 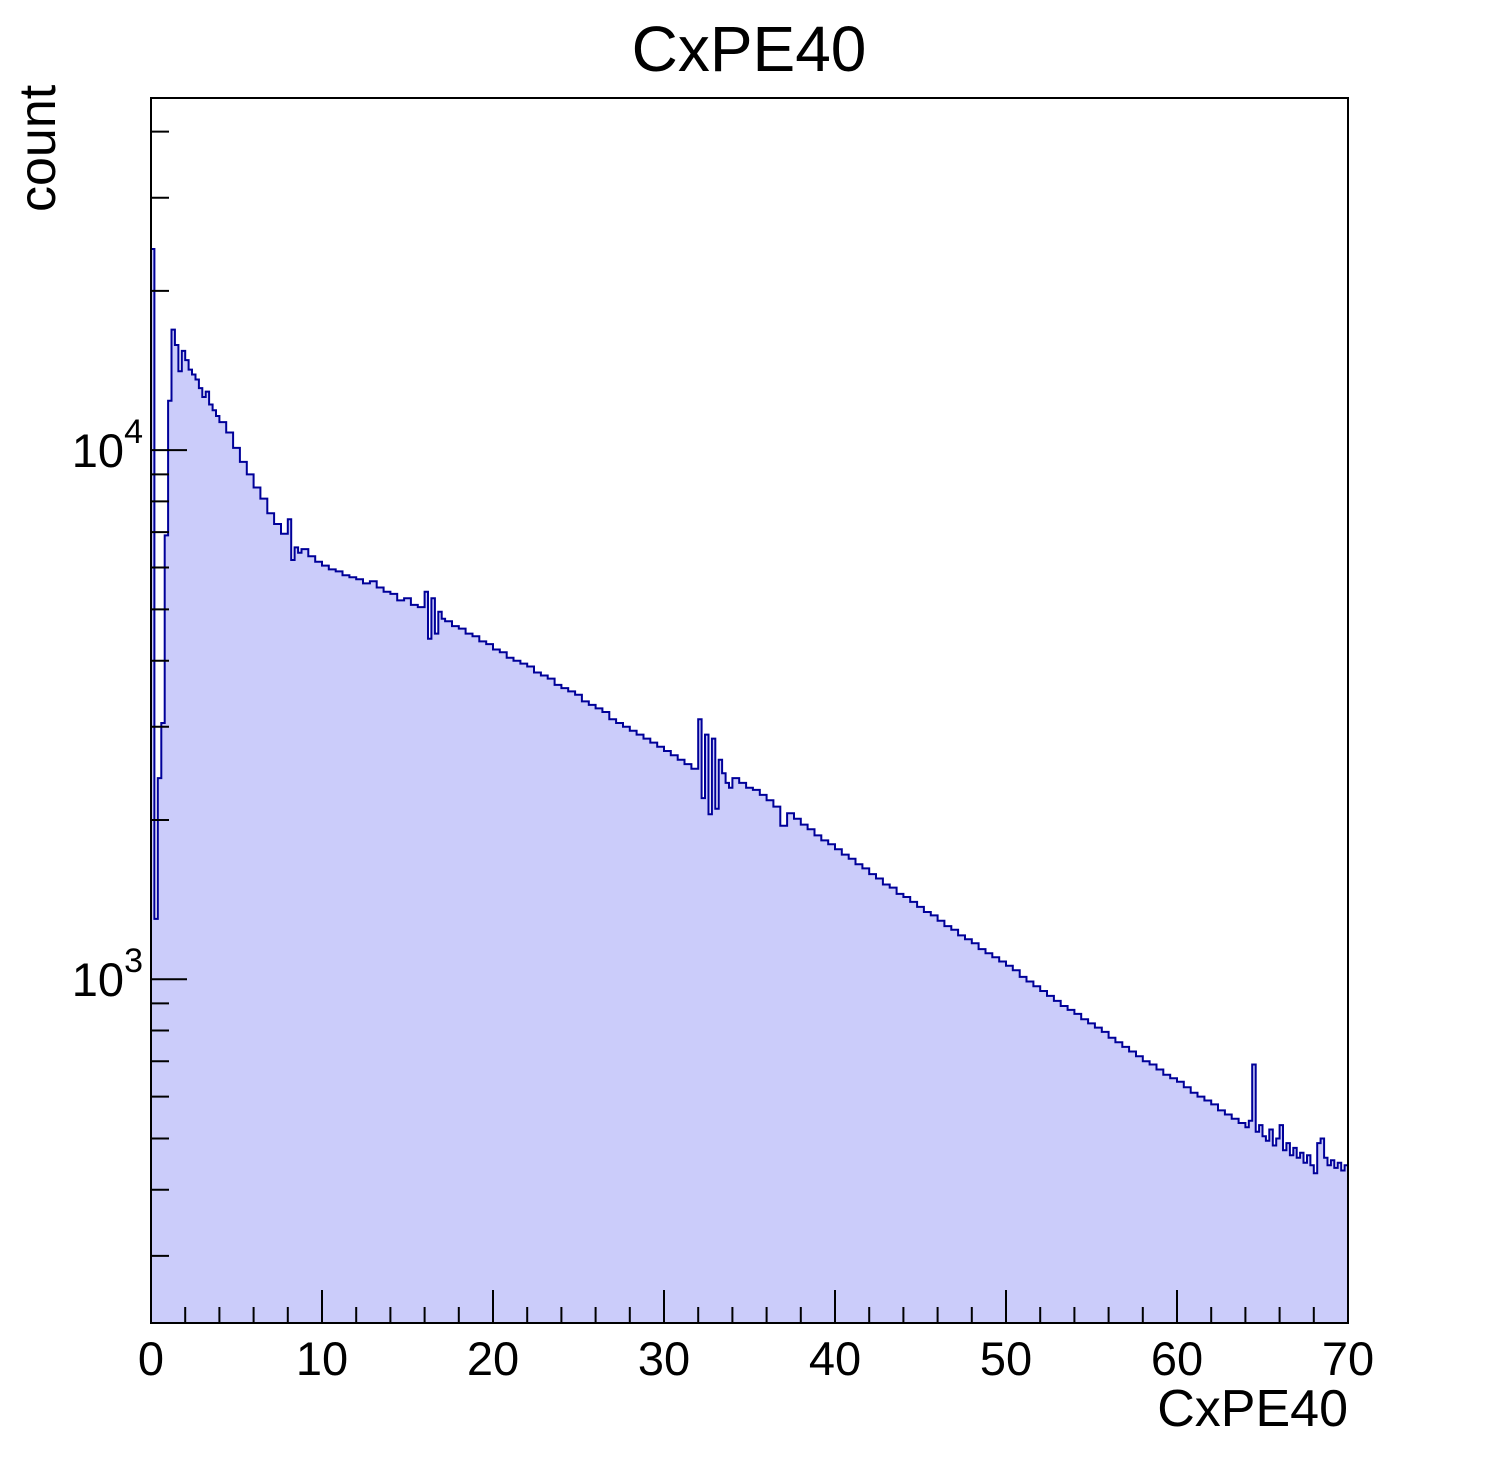 What do you see at coordinates (38, 148) in the screenshot?
I see `y-axis-title: count` at bounding box center [38, 148].